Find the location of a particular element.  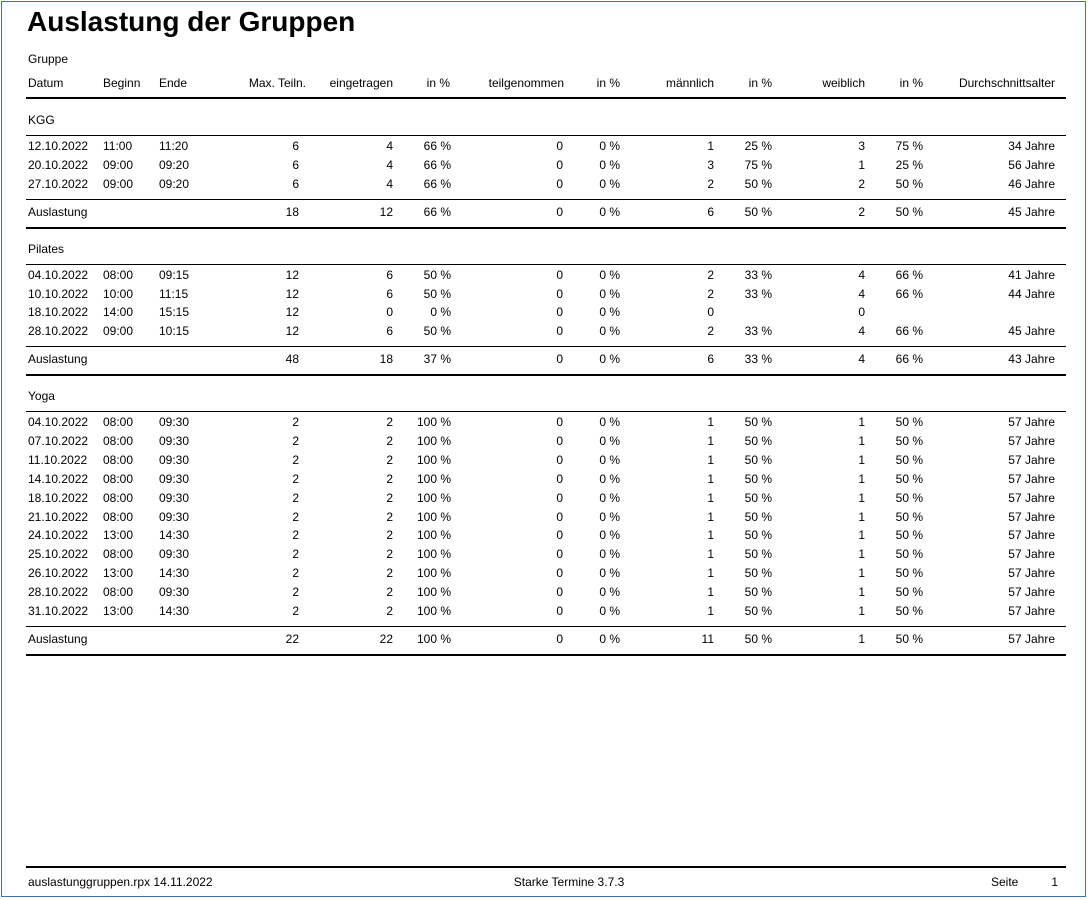

column-header: Beginn is located at coordinates (122, 83).